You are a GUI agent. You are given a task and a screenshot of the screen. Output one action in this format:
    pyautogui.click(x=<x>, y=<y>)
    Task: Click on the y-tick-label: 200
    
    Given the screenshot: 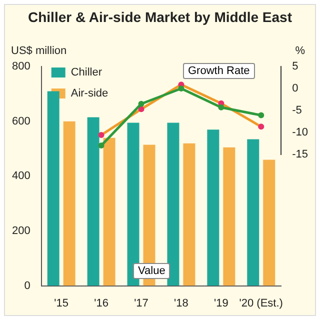 What is the action you would take?
    pyautogui.click(x=21, y=231)
    